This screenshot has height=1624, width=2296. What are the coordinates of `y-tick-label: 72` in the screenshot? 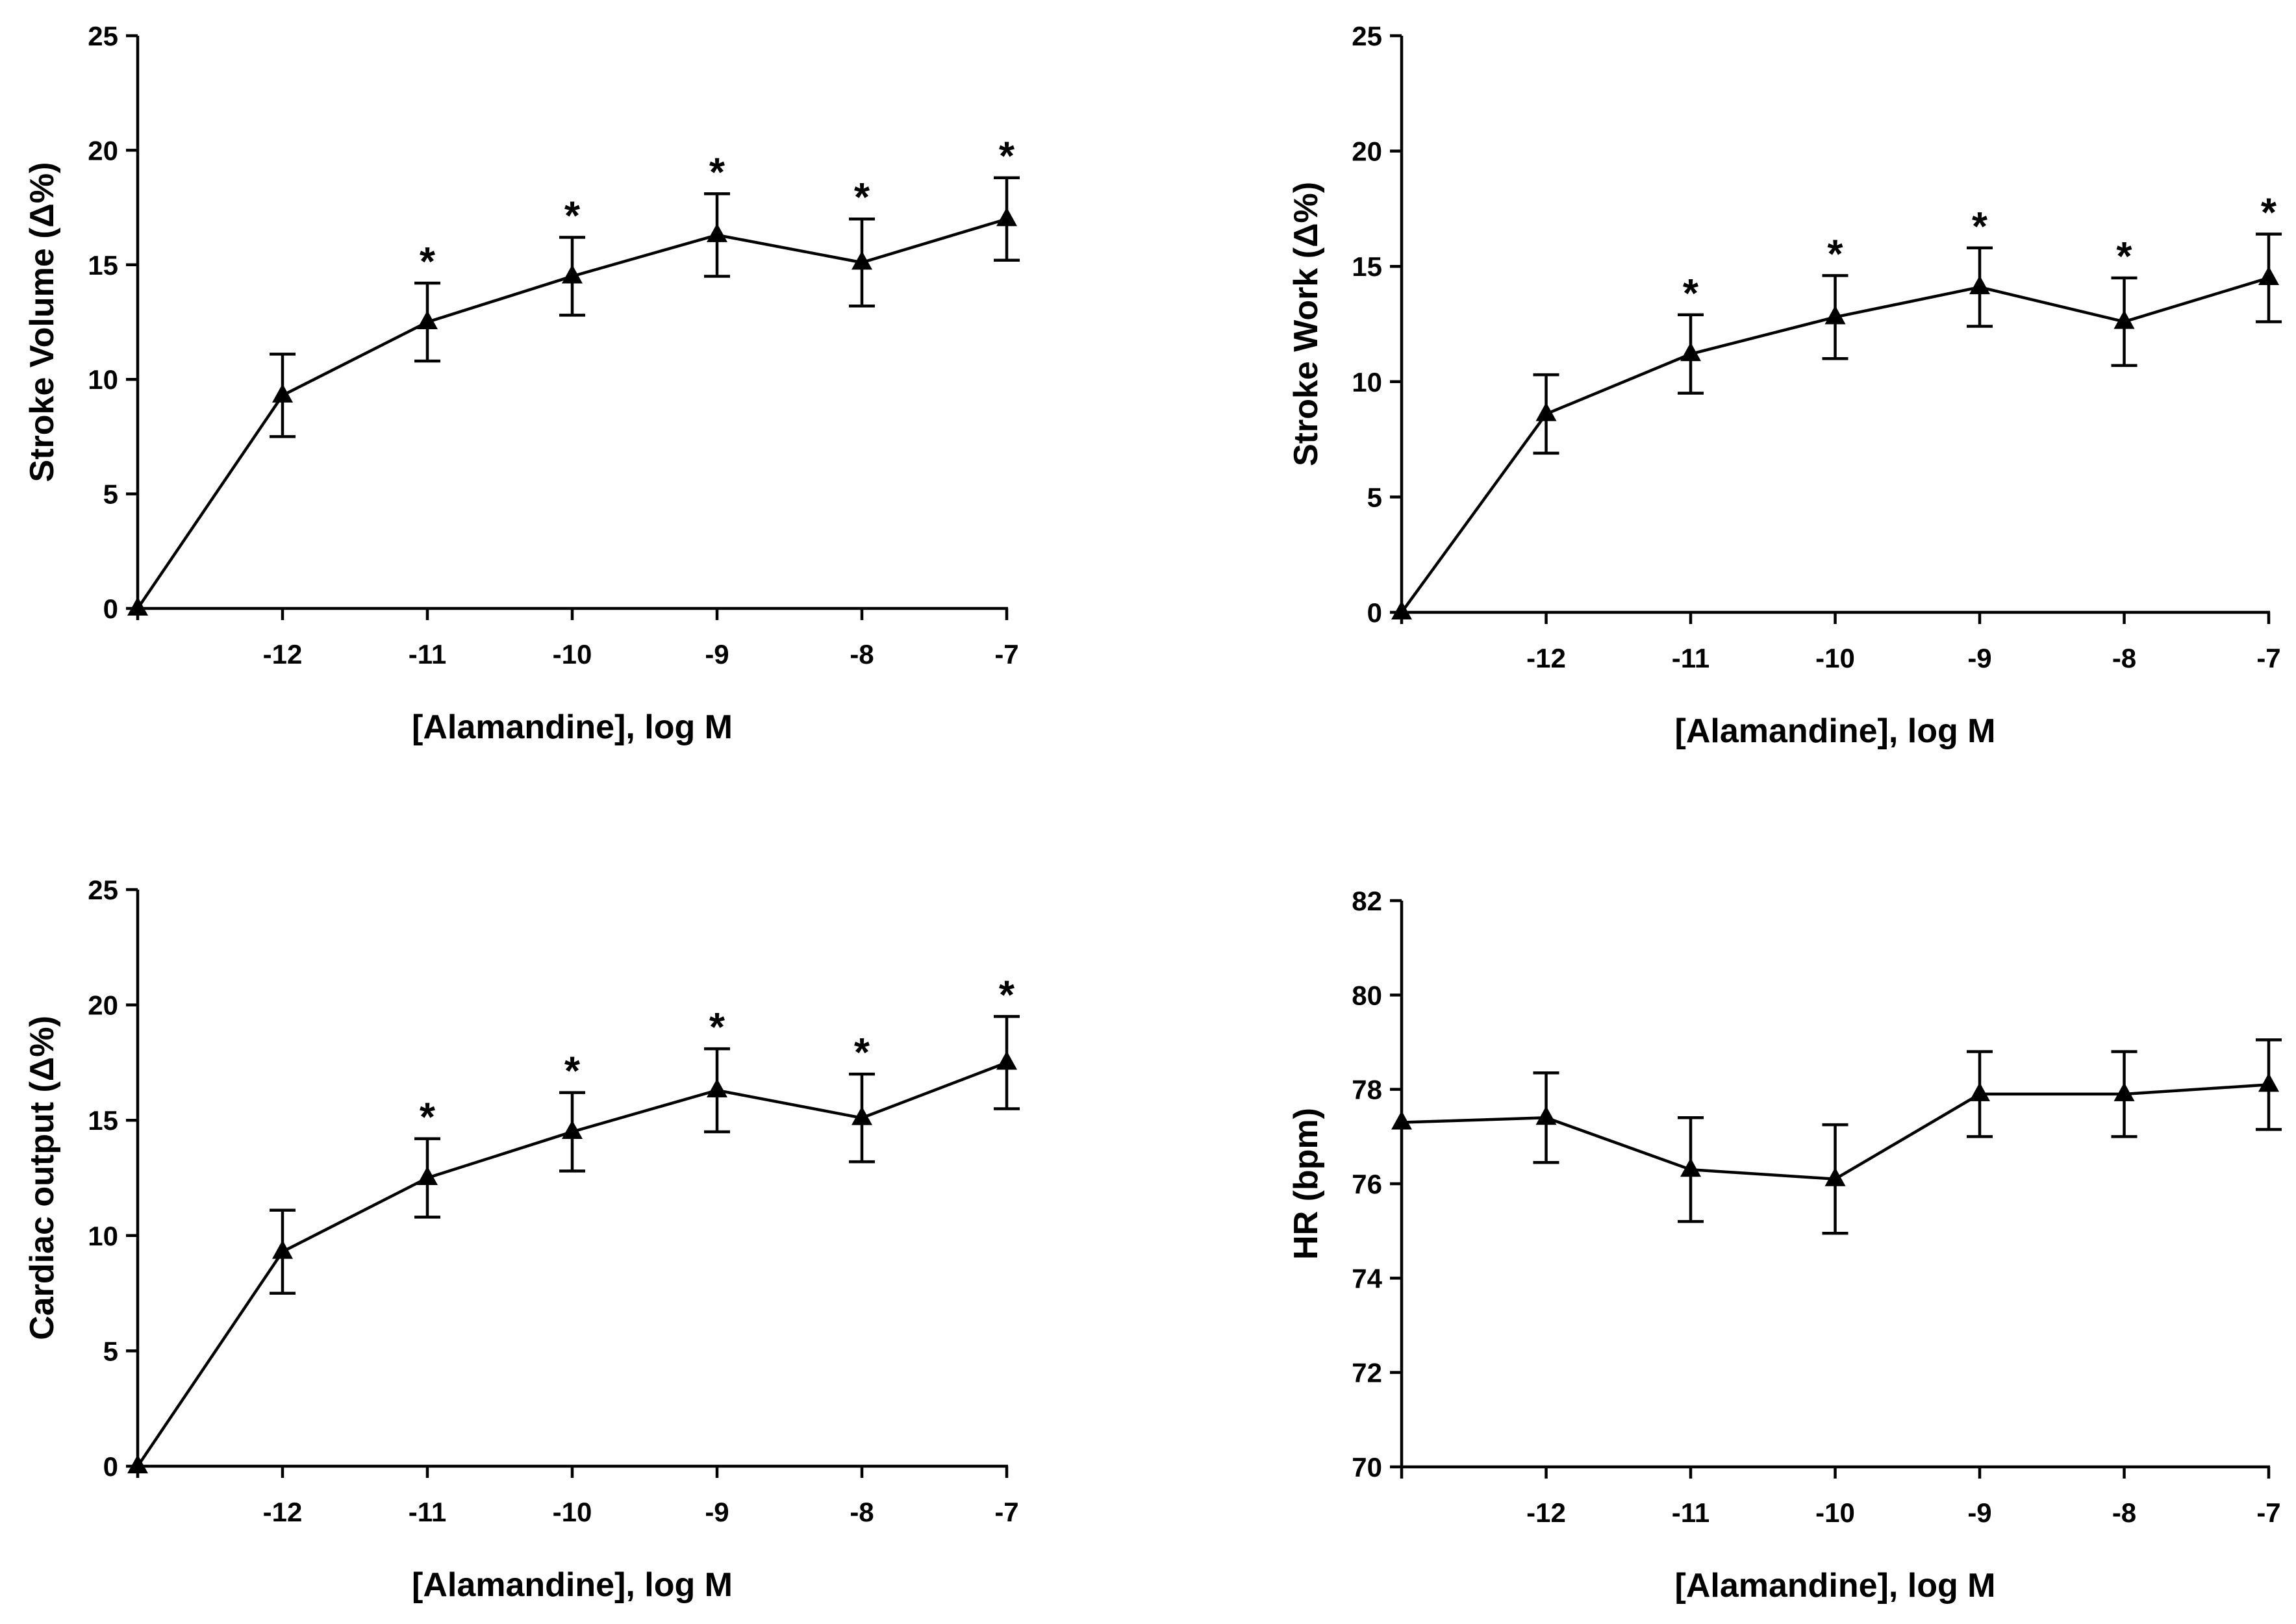 It's located at (1367, 1373).